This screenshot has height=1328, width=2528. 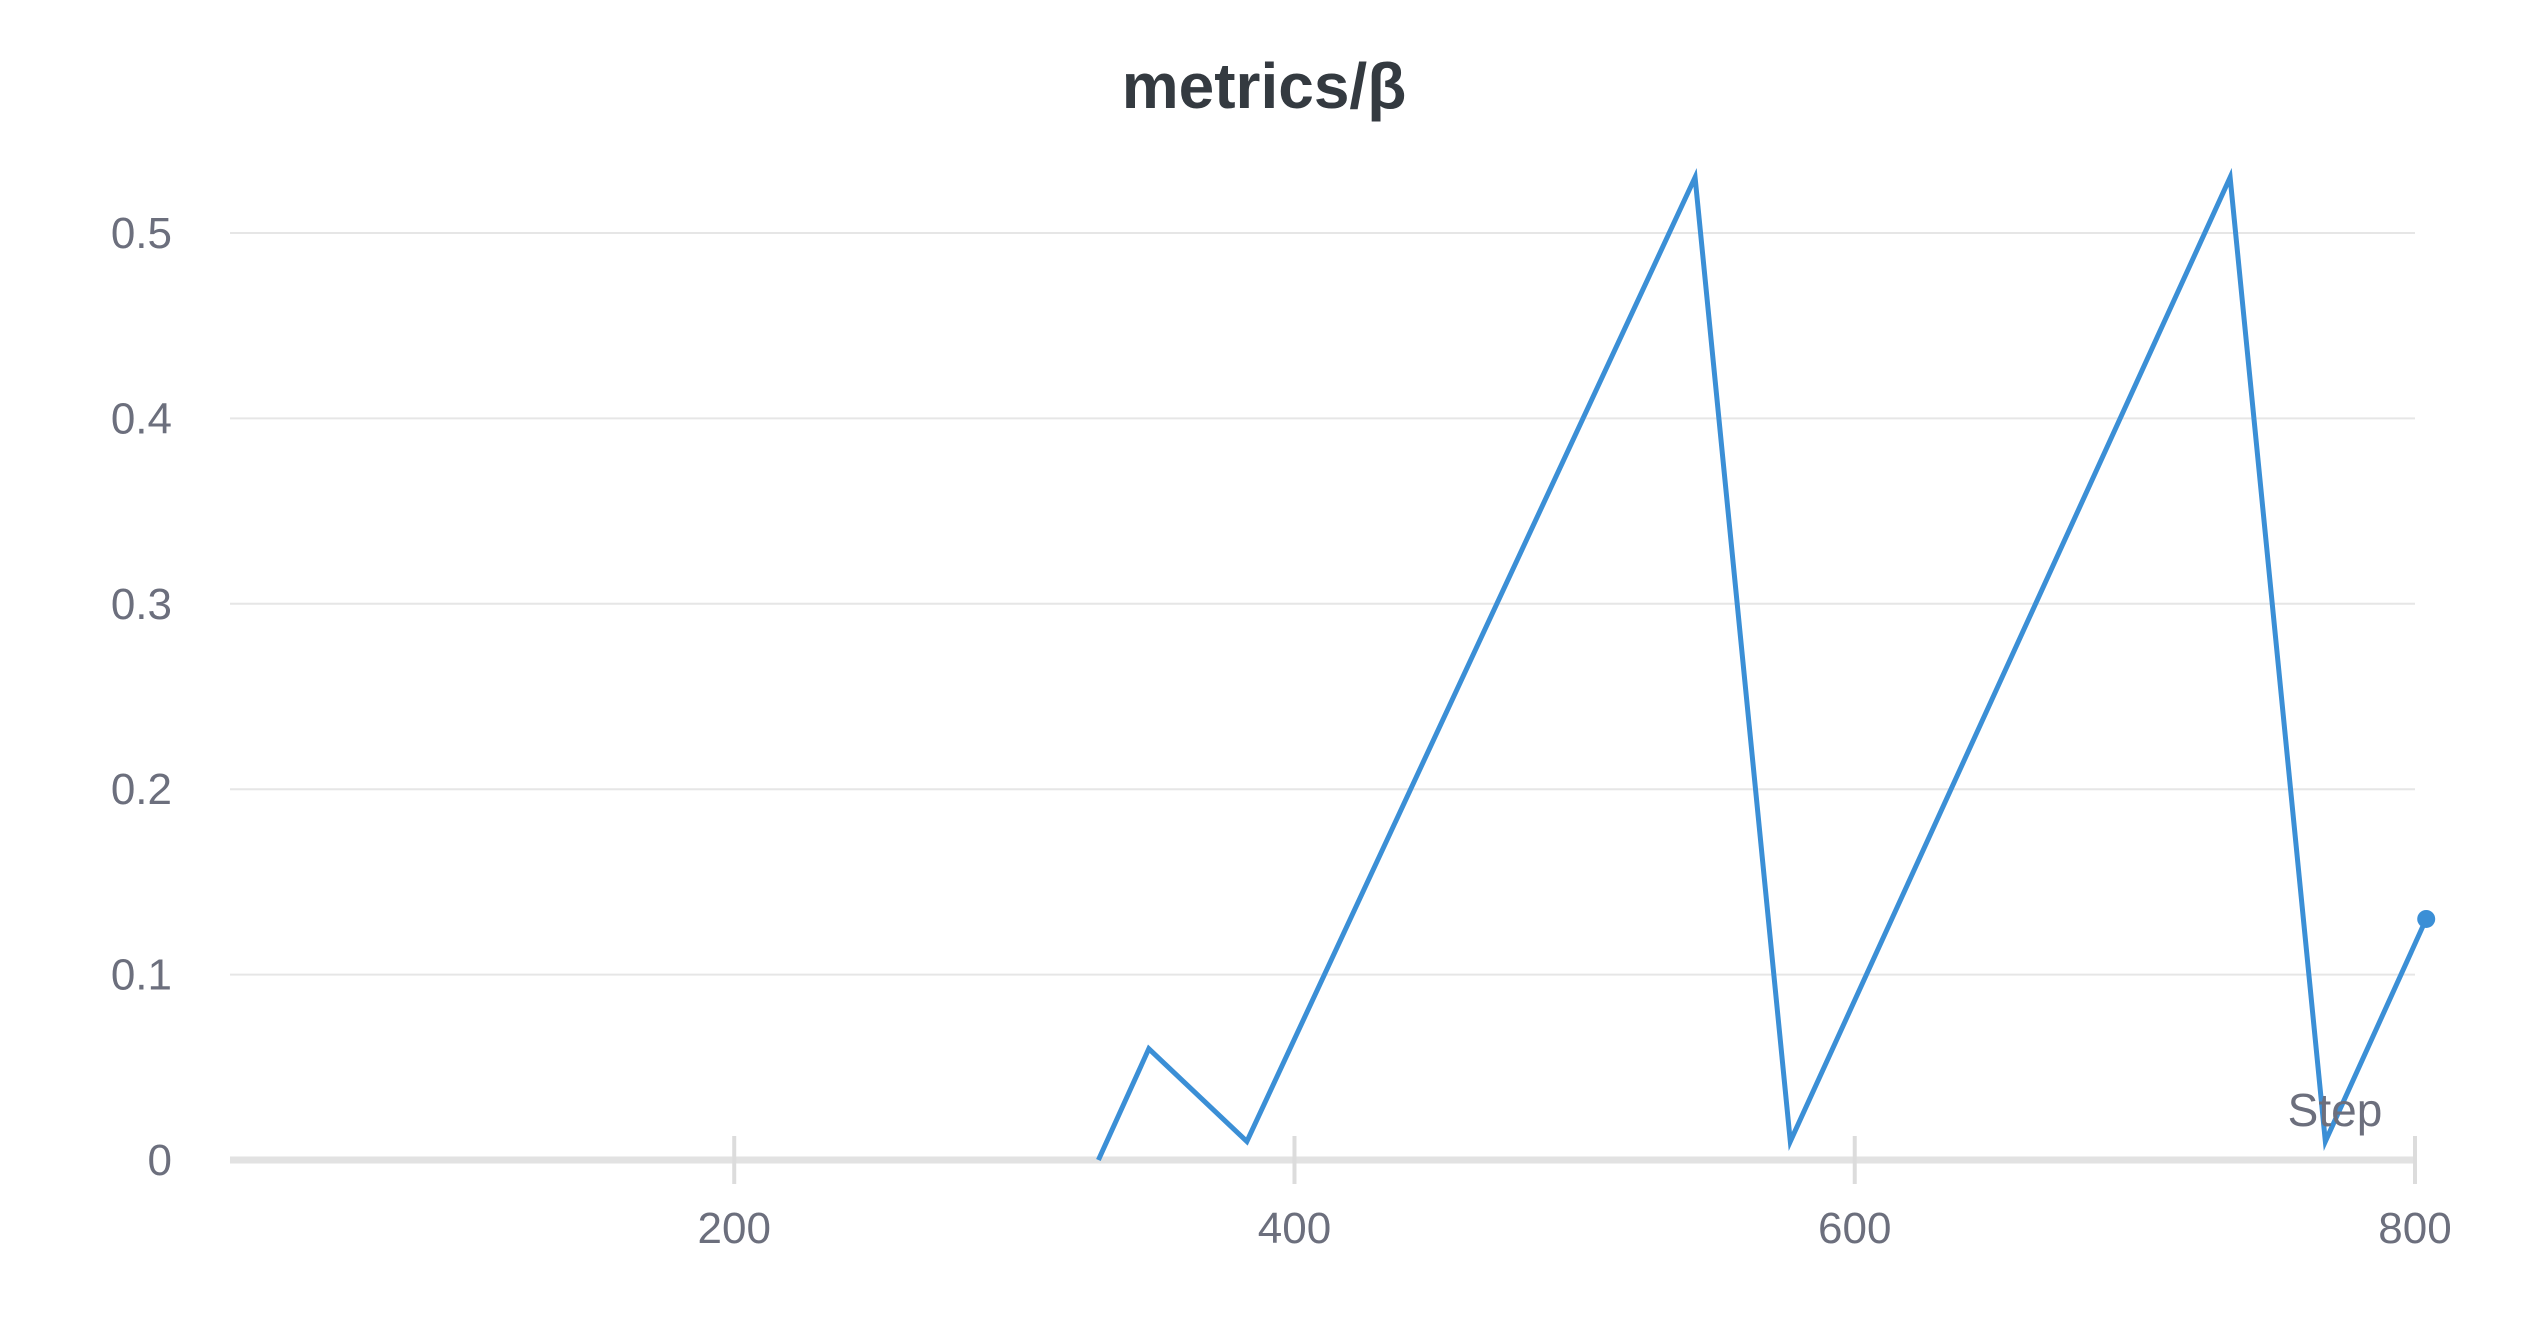 I want to click on y-tick-label: 0.4, so click(x=141, y=418).